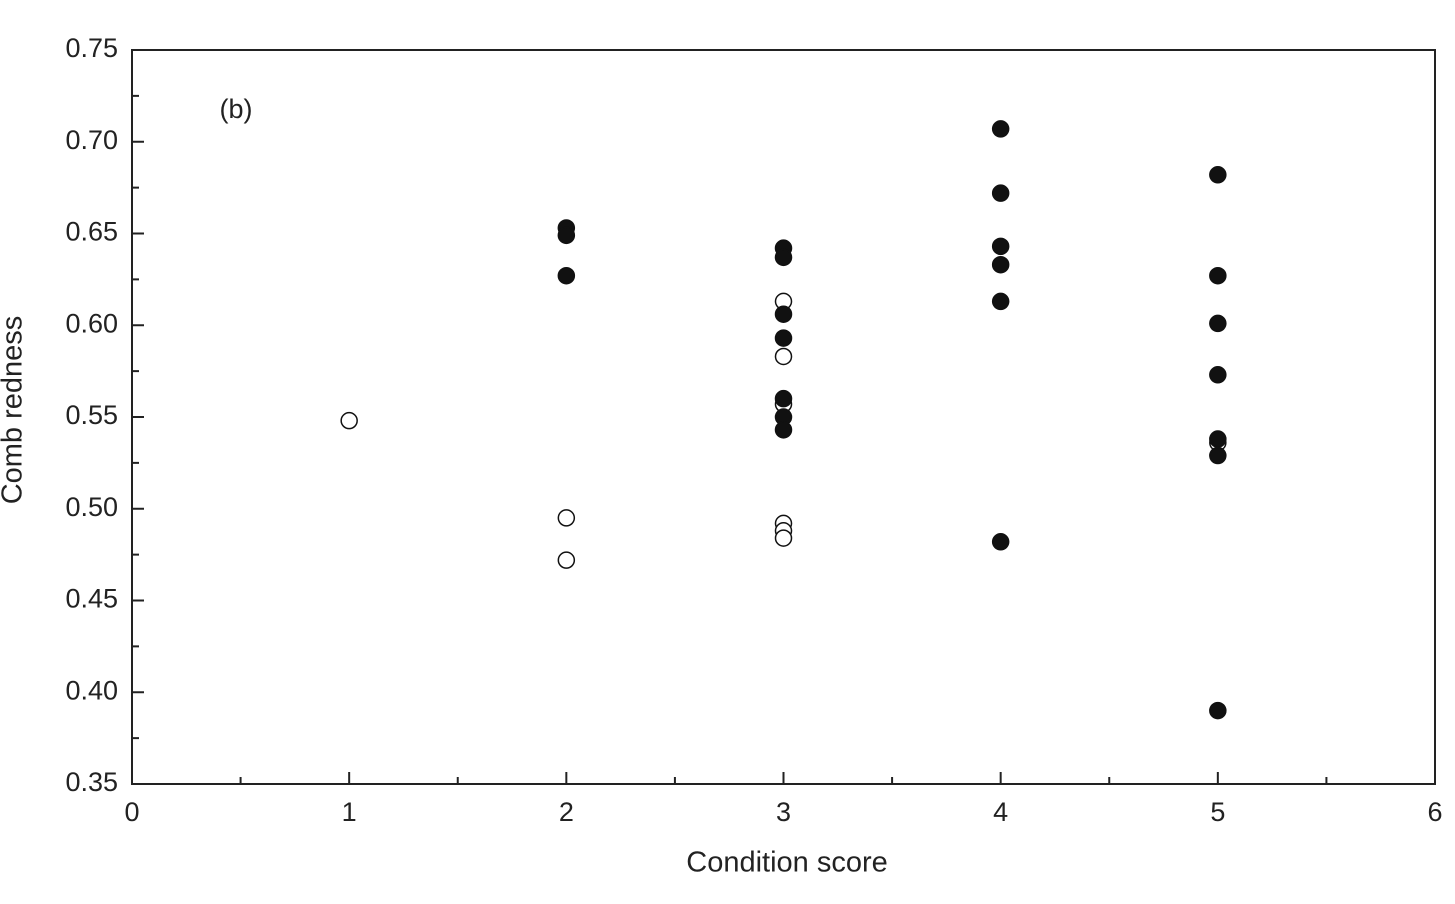 The height and width of the screenshot is (904, 1455). What do you see at coordinates (91, 599) in the screenshot?
I see `y-tick-label: 0.45` at bounding box center [91, 599].